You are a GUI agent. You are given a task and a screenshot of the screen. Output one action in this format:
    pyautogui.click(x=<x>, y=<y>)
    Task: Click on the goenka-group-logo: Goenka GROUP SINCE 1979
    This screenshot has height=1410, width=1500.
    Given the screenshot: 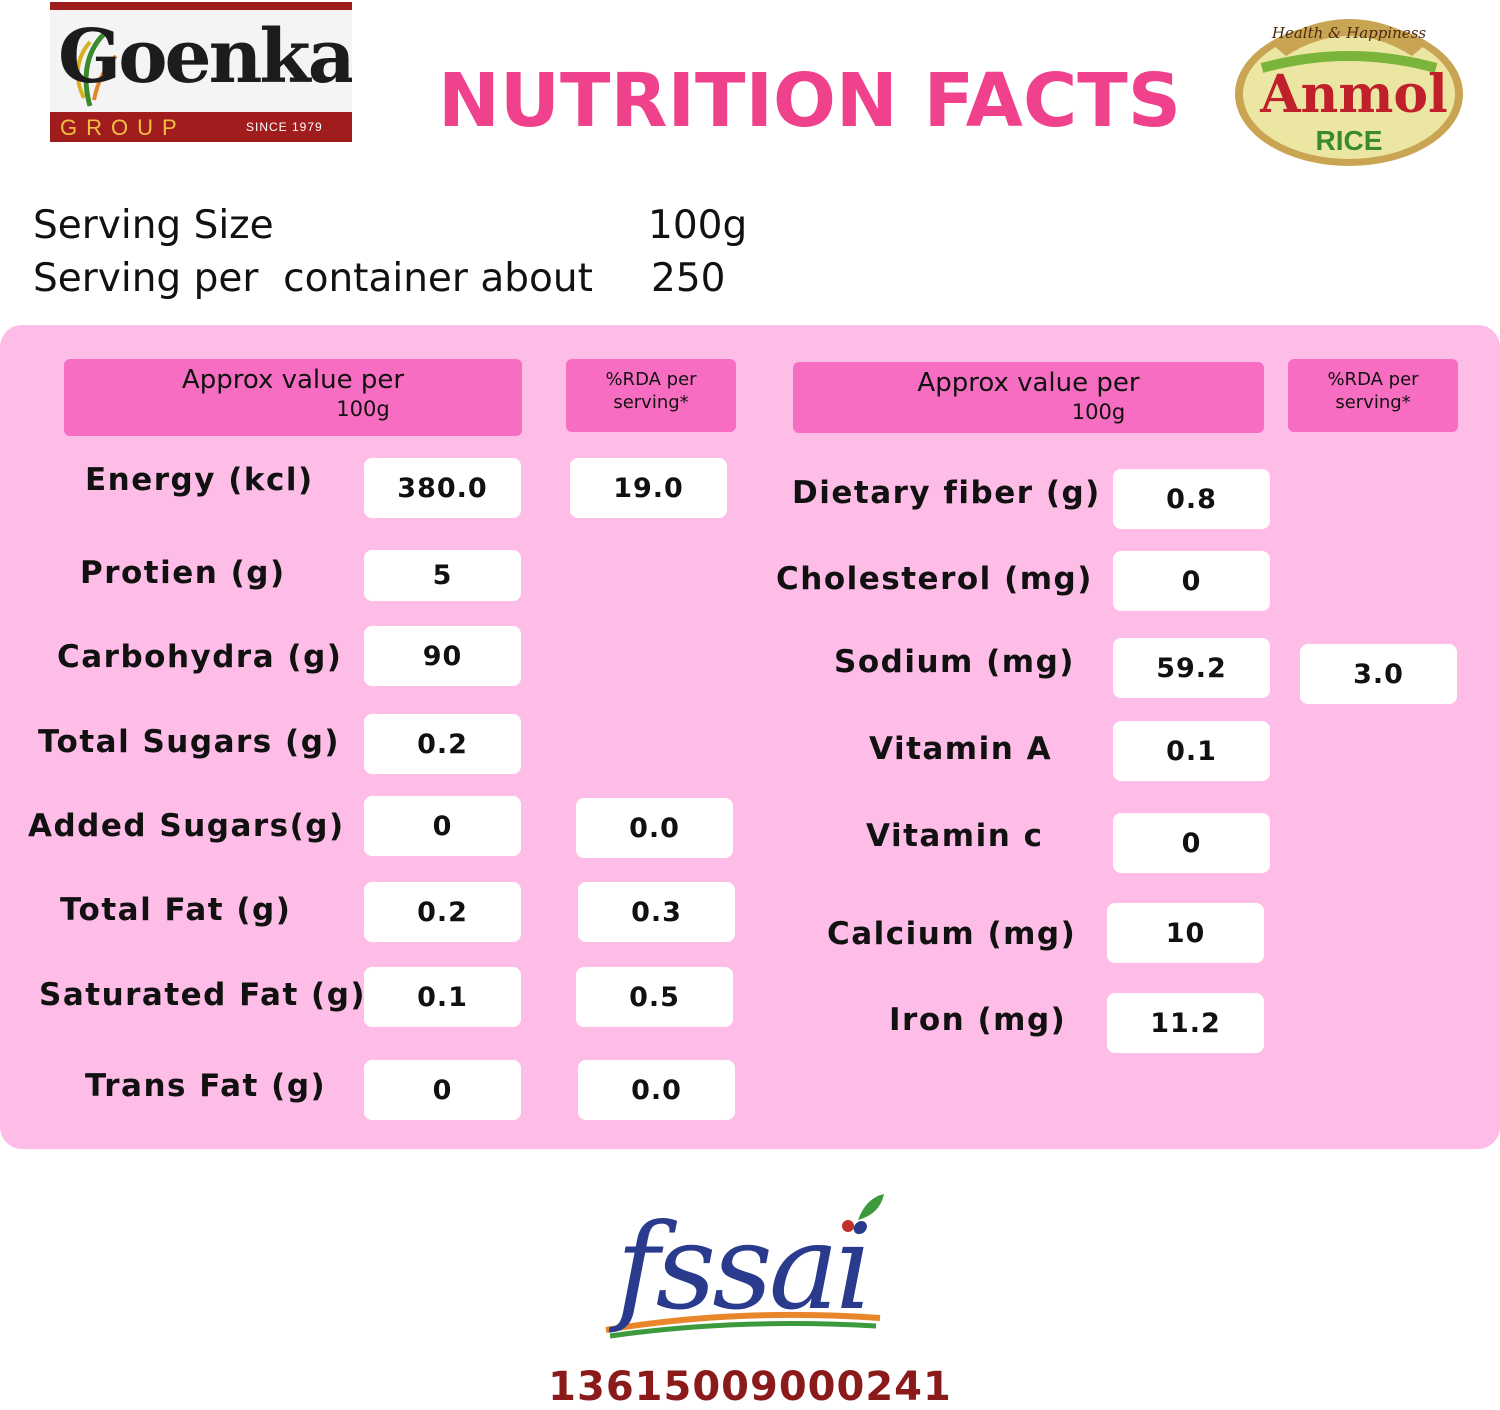 What is the action you would take?
    pyautogui.click(x=201, y=72)
    